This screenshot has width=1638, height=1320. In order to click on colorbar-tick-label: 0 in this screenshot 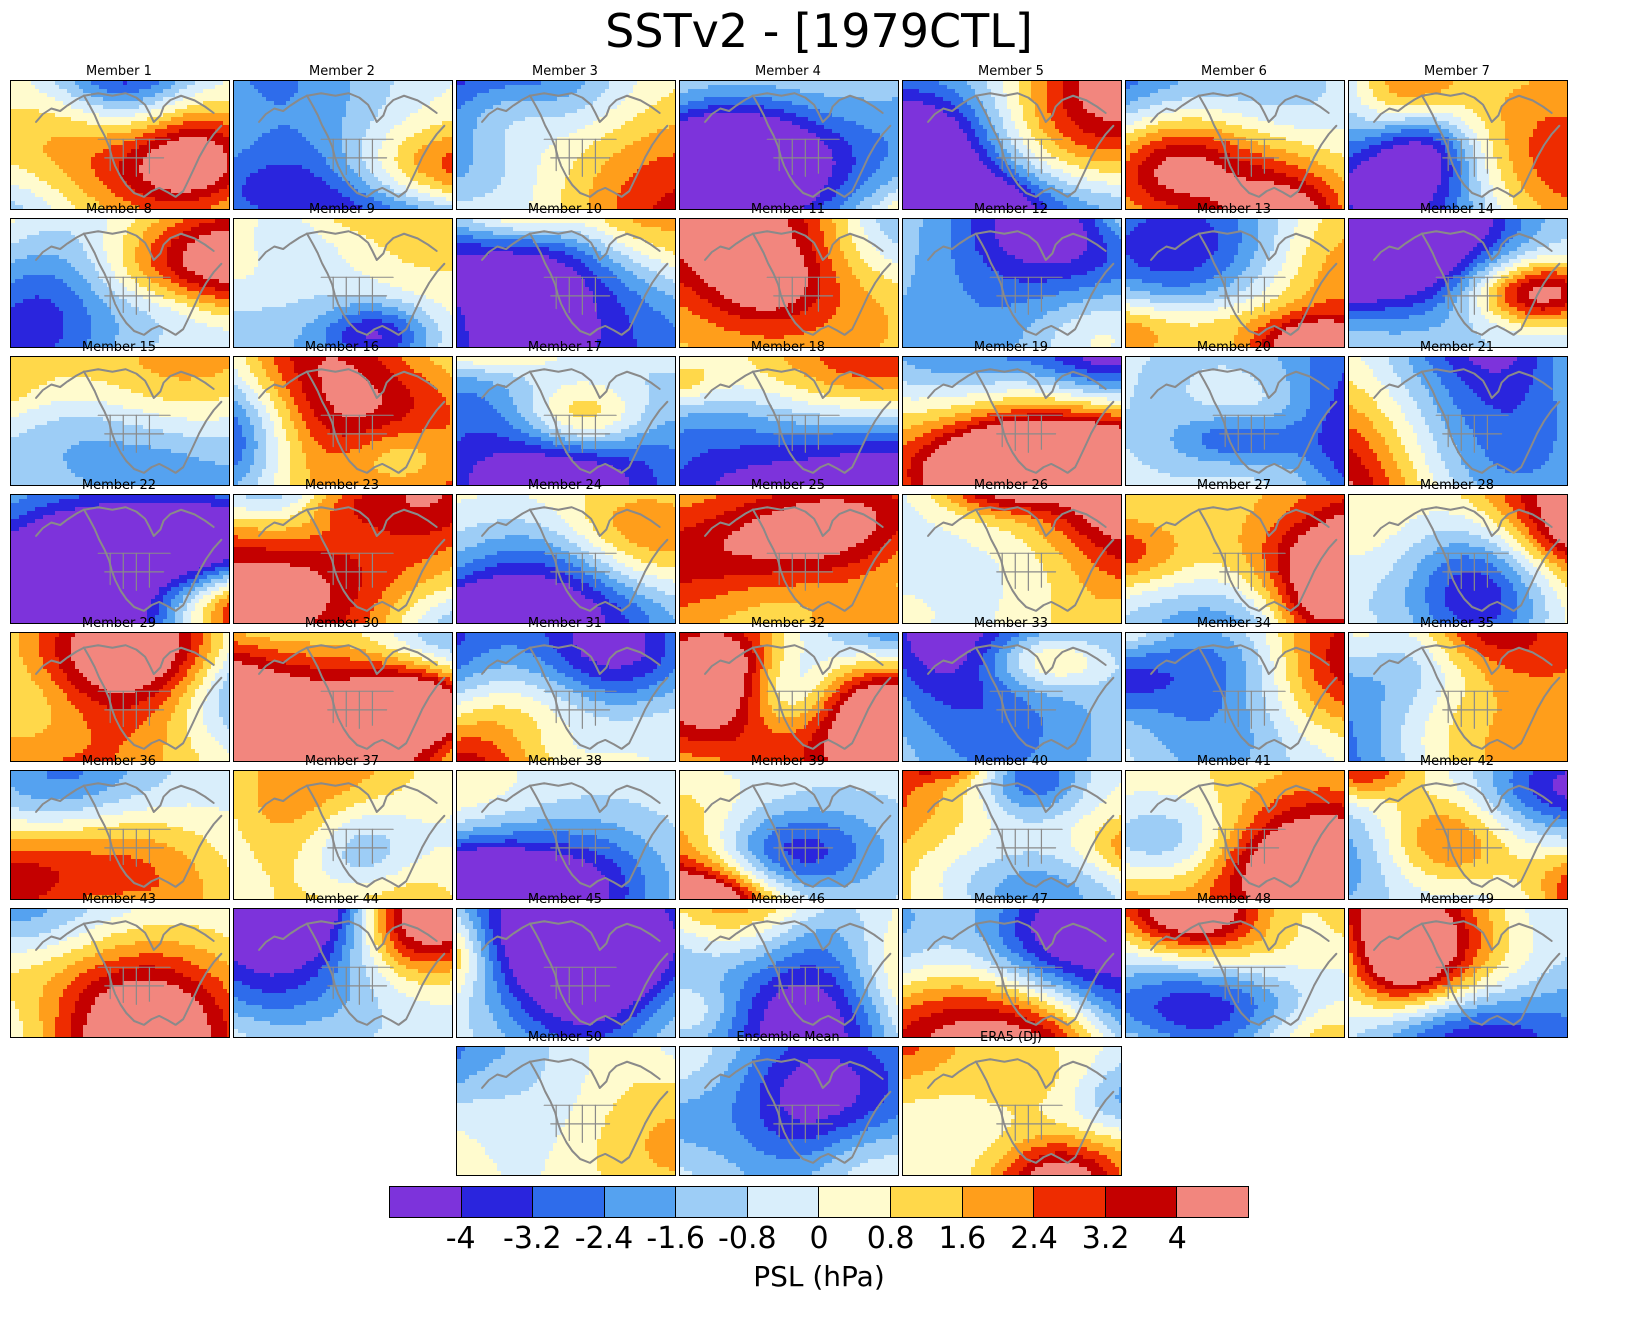, I will do `click(819, 1238)`.